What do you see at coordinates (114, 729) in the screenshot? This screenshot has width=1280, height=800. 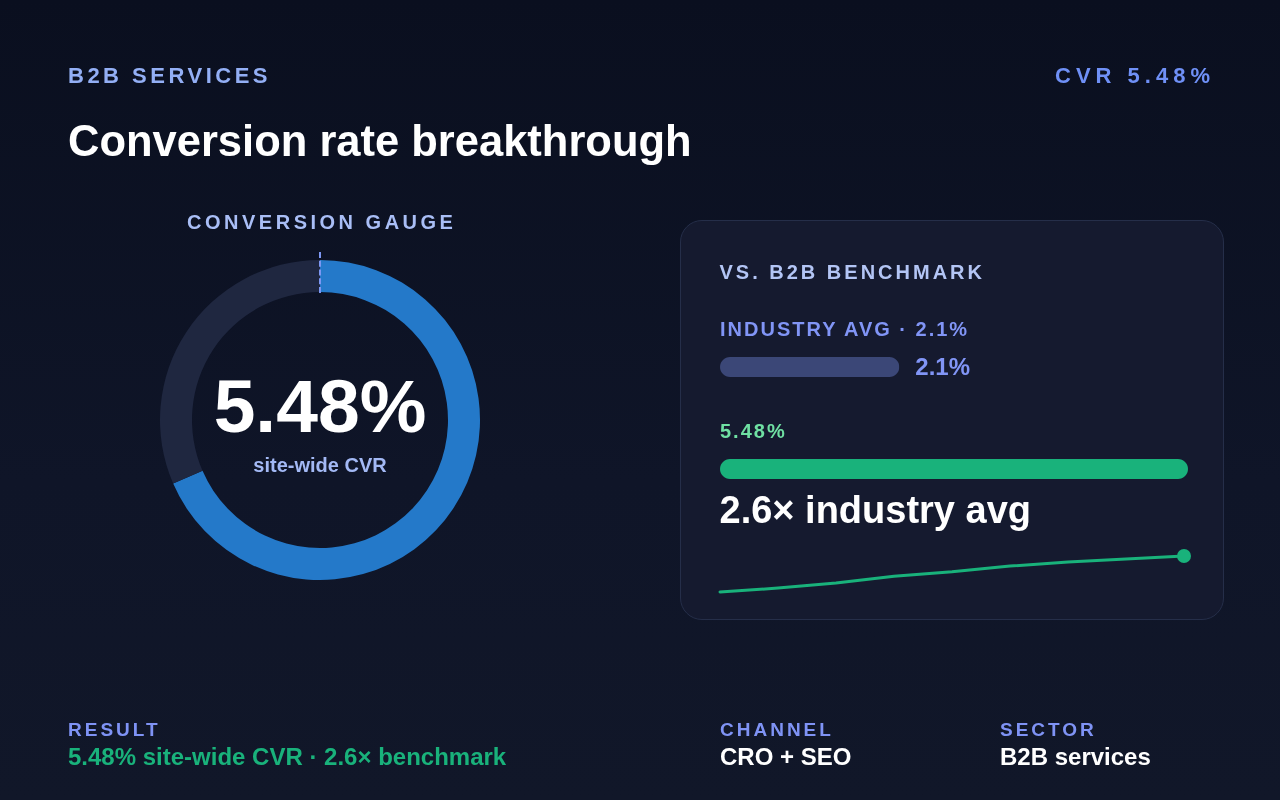 I see `text: RESULT` at bounding box center [114, 729].